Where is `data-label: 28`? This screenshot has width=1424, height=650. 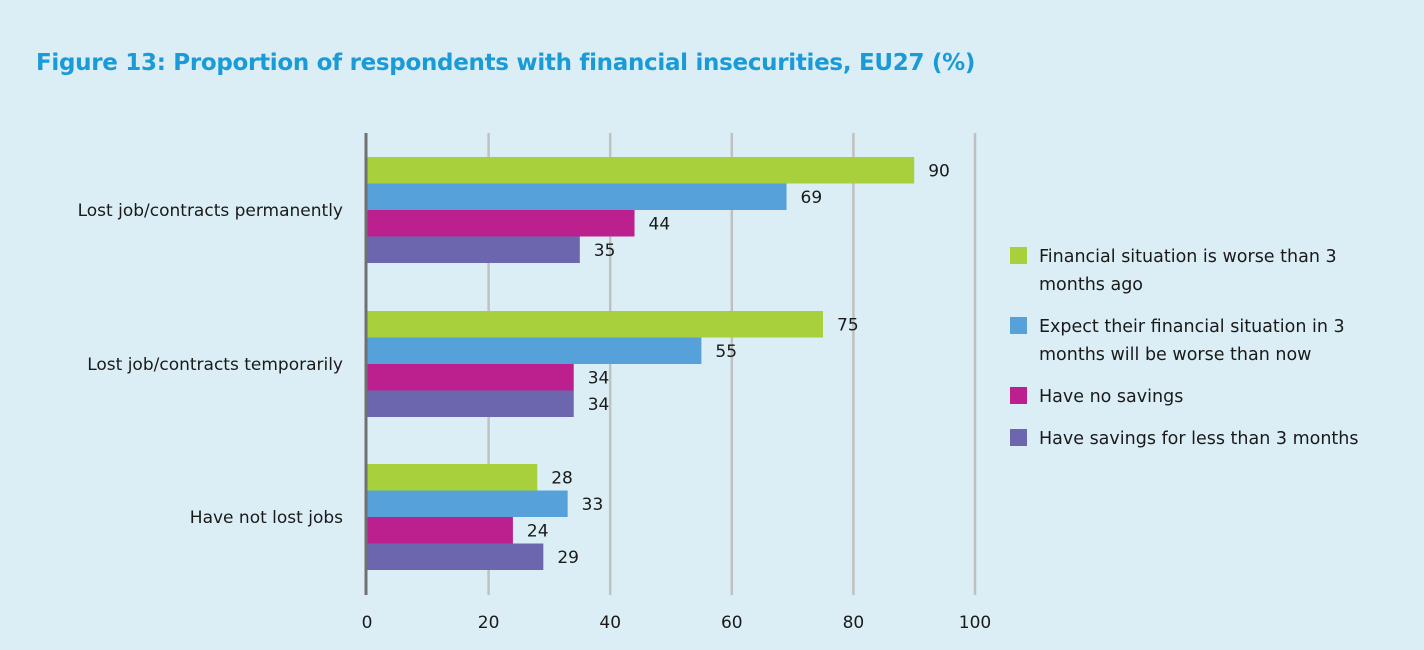
data-label: 28 is located at coordinates (562, 478).